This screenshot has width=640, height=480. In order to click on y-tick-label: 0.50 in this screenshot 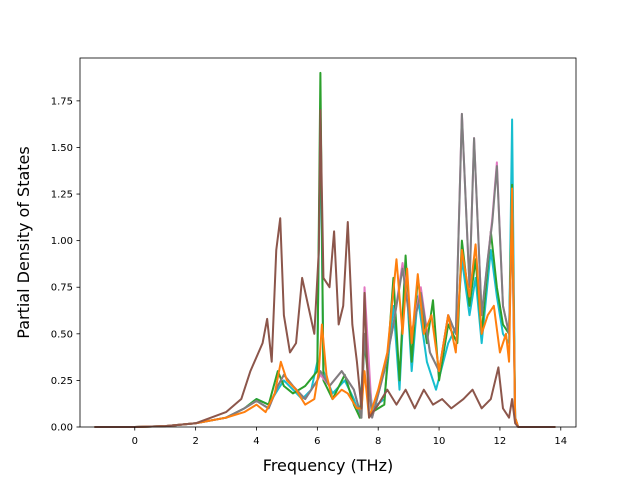, I will do `click(62, 334)`.